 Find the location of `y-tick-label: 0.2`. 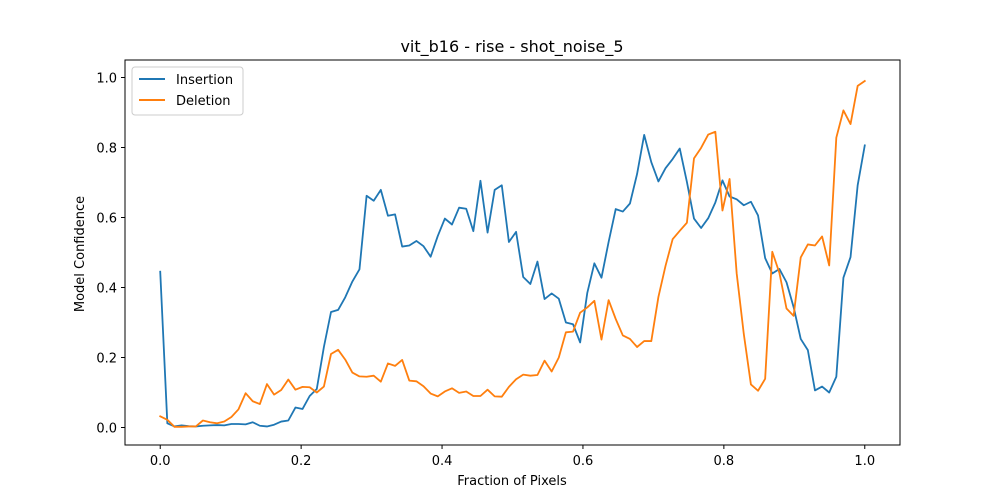

y-tick-label: 0.2 is located at coordinates (106, 359).